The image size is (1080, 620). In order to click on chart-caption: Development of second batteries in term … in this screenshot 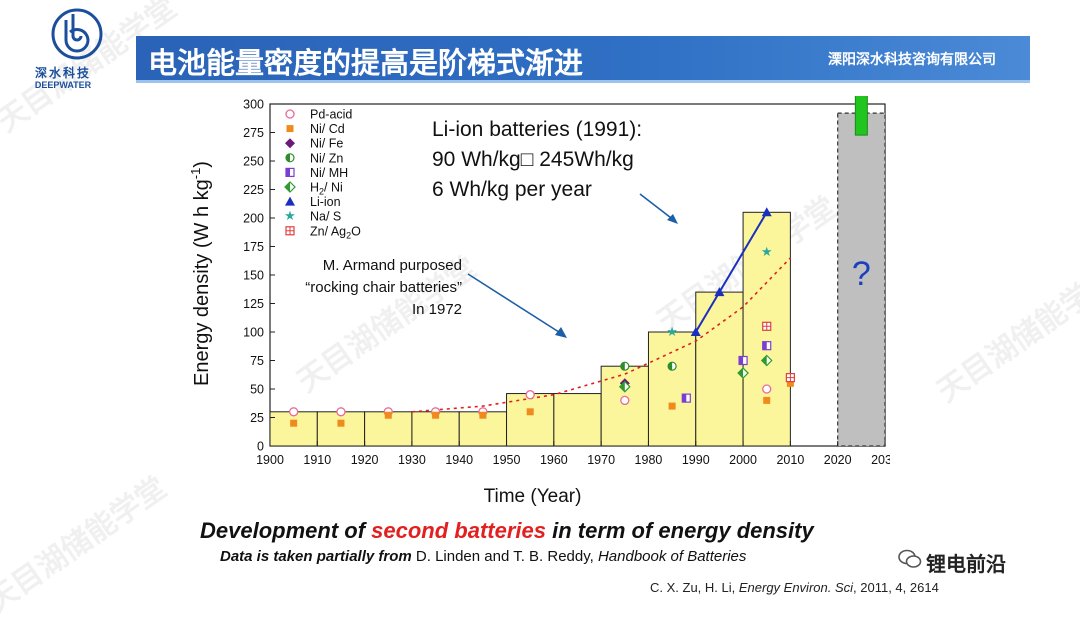, I will do `click(580, 531)`.